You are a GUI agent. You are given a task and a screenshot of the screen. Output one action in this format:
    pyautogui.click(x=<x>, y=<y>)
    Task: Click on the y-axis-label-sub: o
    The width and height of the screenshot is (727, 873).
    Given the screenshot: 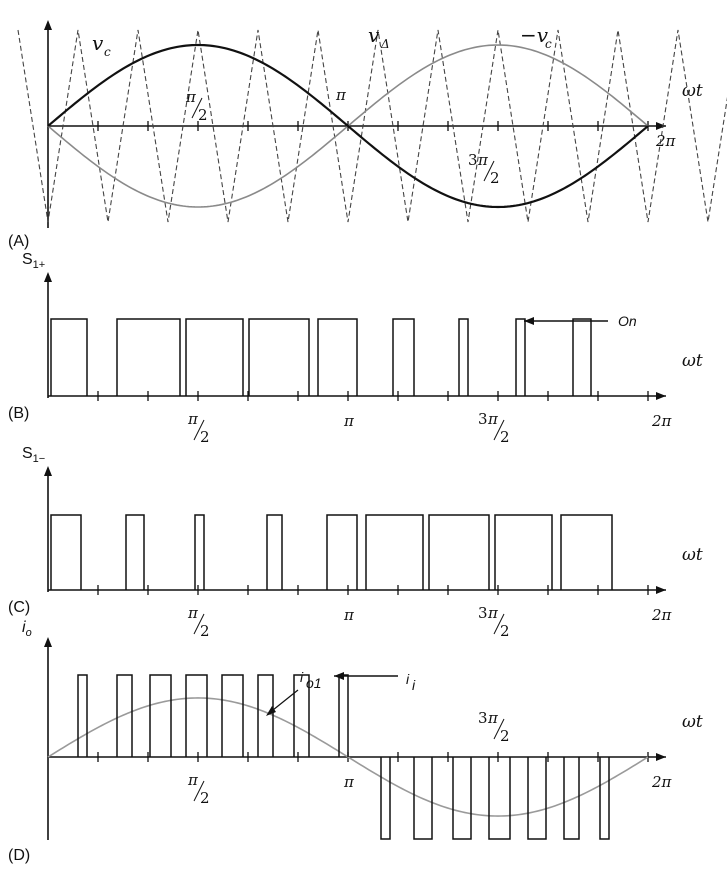 What is the action you would take?
    pyautogui.click(x=29, y=633)
    